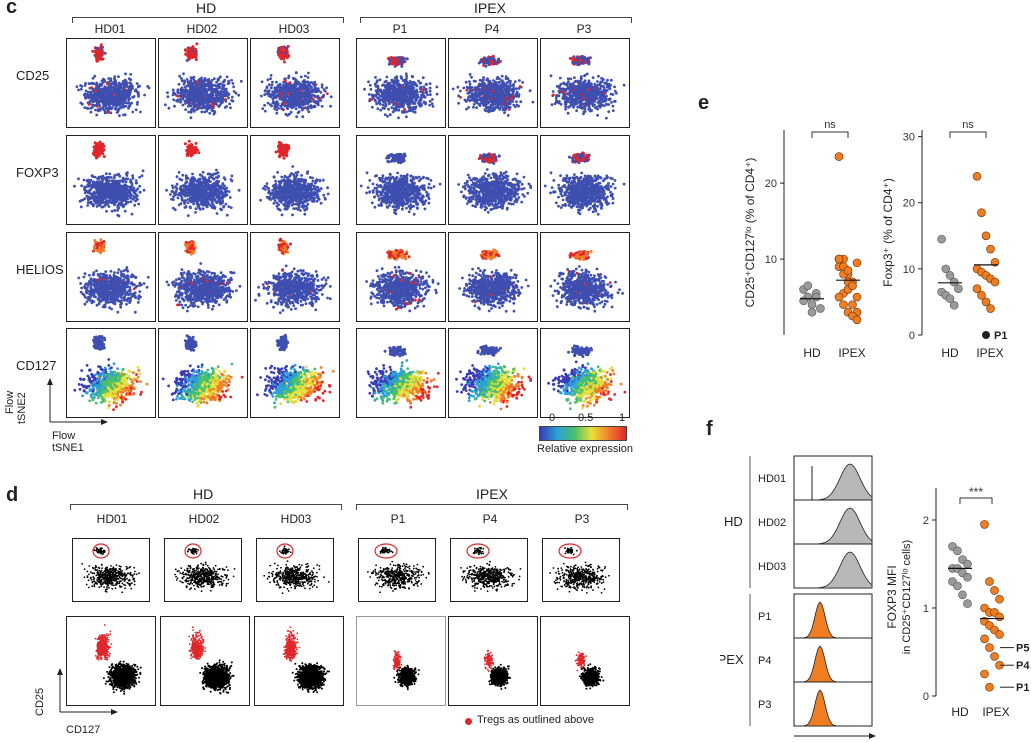  Describe the element at coordinates (110, 29) in the screenshot. I see `panel-c-sample-label: HD01` at that location.